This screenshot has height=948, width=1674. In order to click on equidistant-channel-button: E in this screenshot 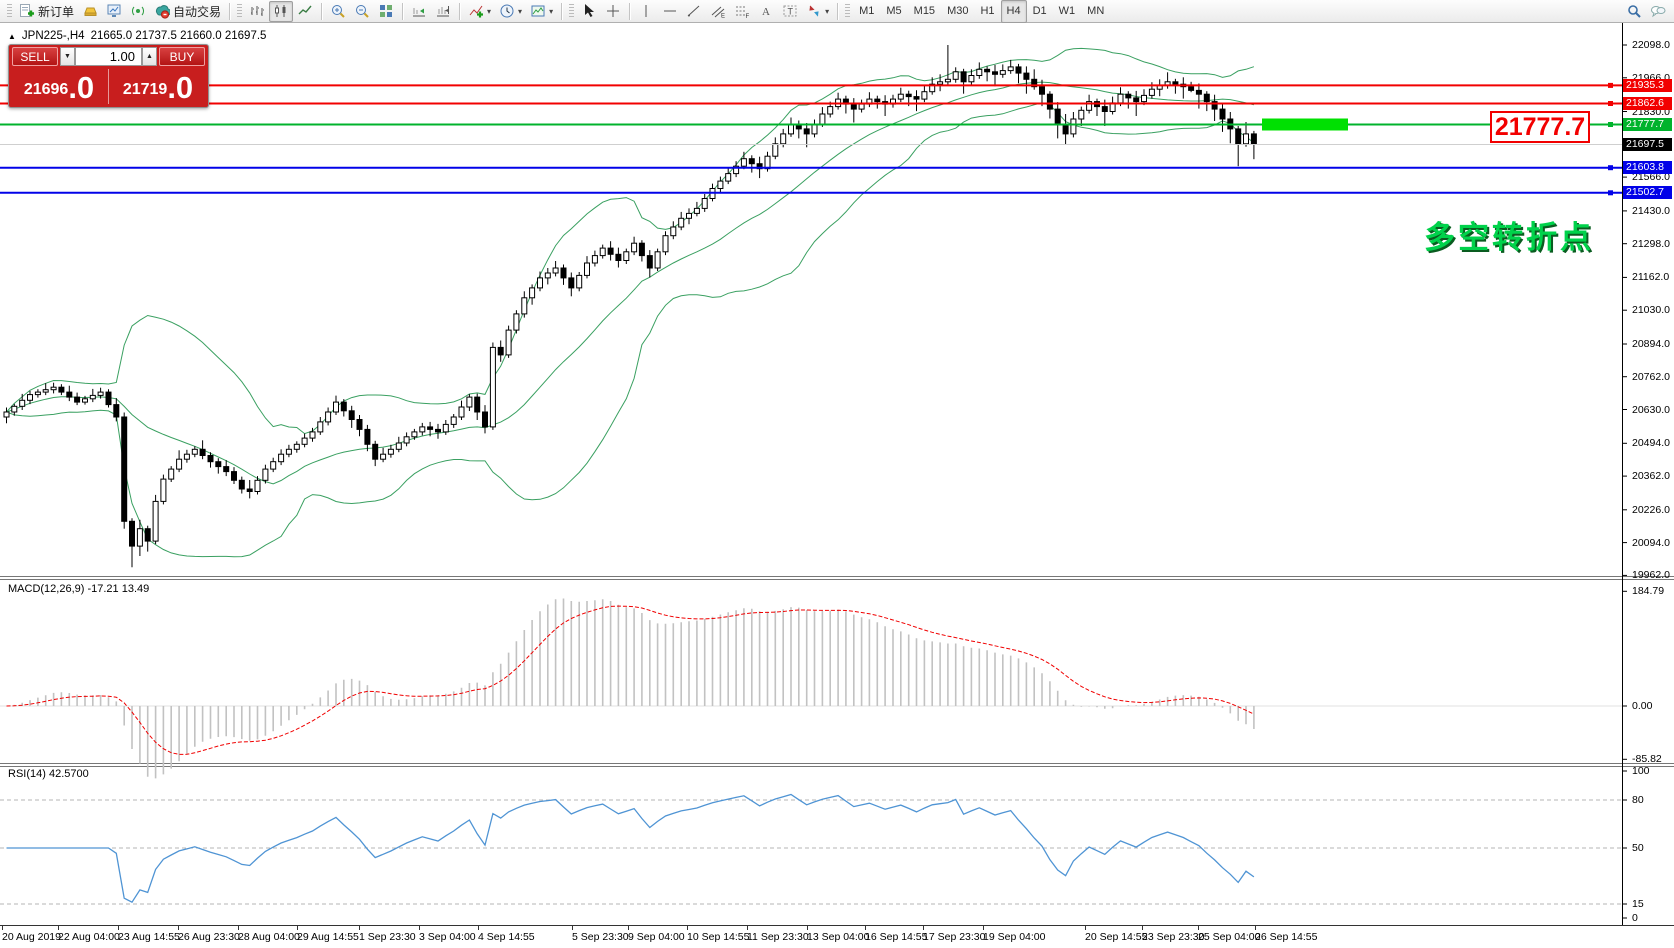, I will do `click(718, 11)`.